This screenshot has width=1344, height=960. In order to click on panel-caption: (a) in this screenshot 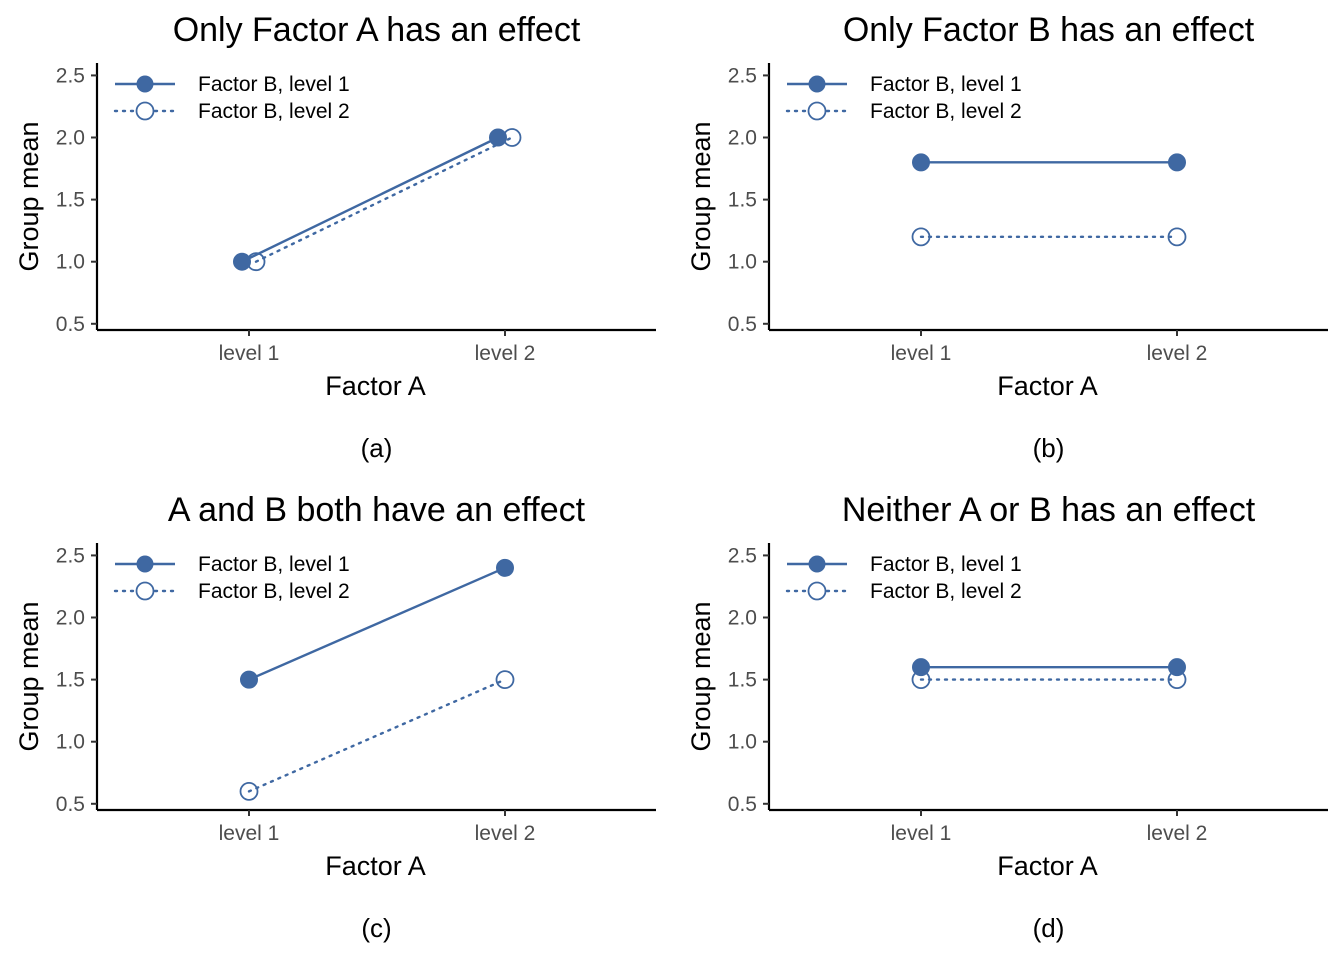, I will do `click(377, 448)`.